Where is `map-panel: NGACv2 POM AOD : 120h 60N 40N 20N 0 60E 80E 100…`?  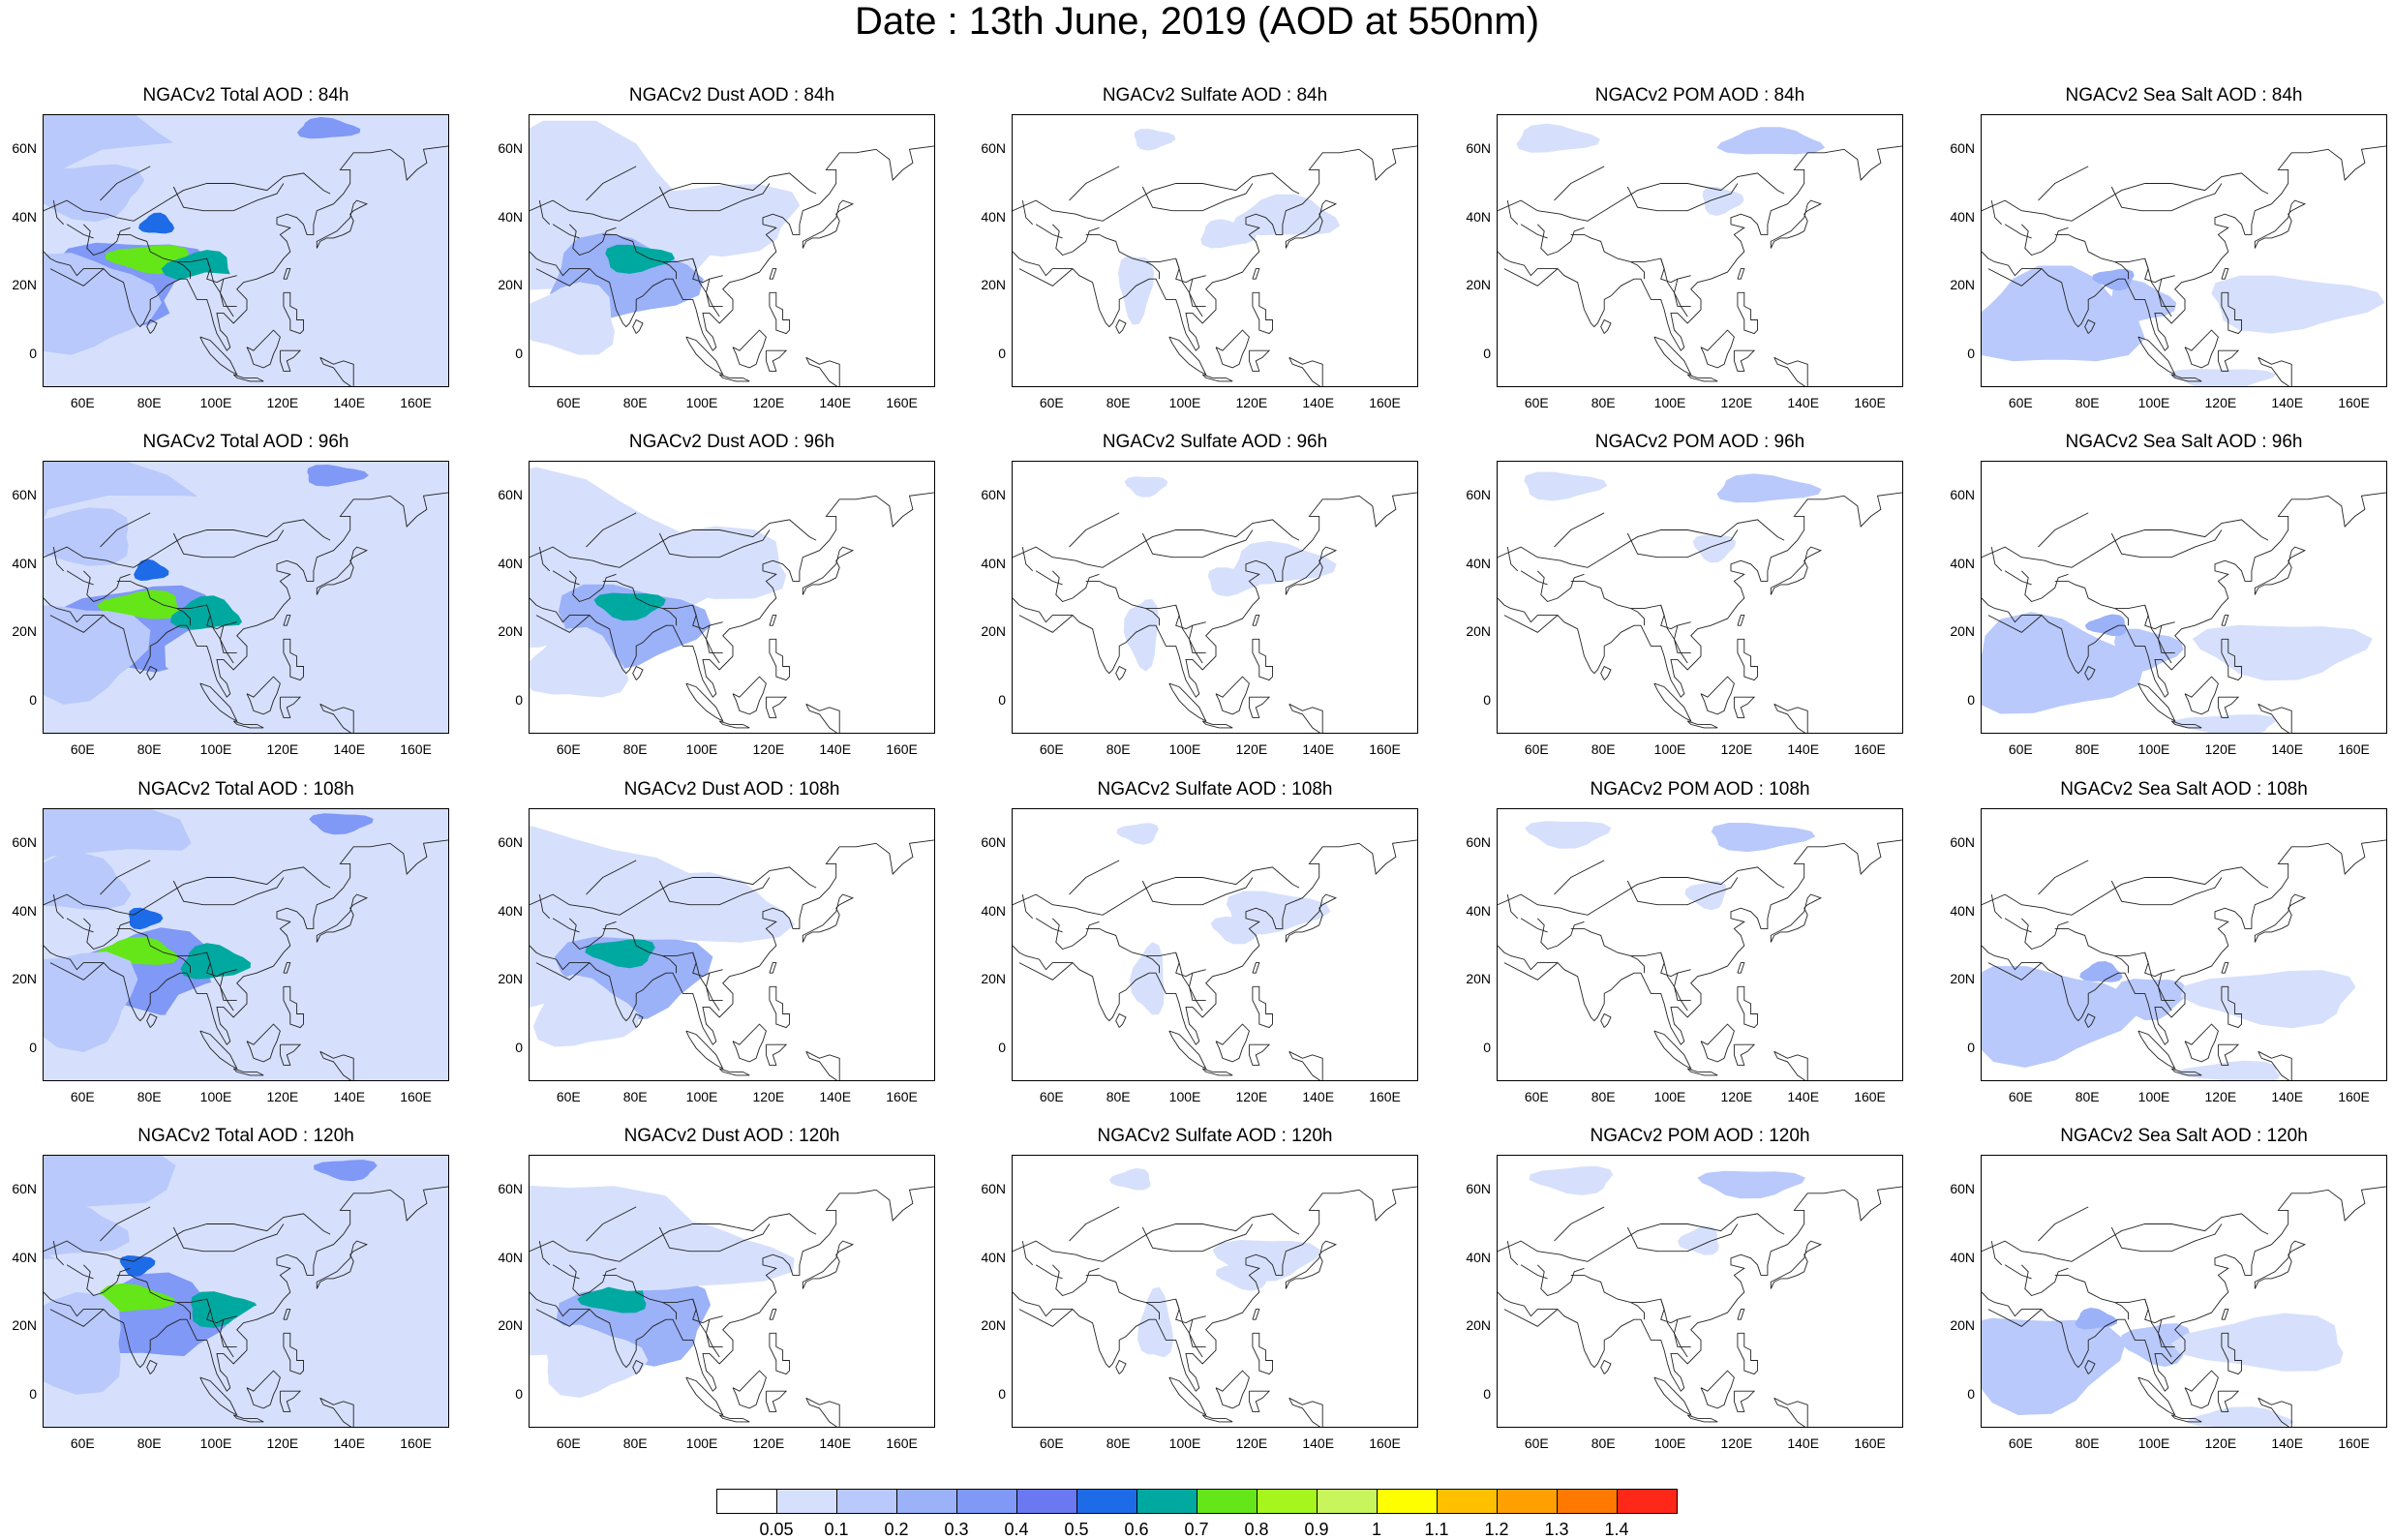
map-panel: NGACv2 POM AOD : 120h 60N 40N 20N 0 60E 80E 100… is located at coordinates (1691, 1296).